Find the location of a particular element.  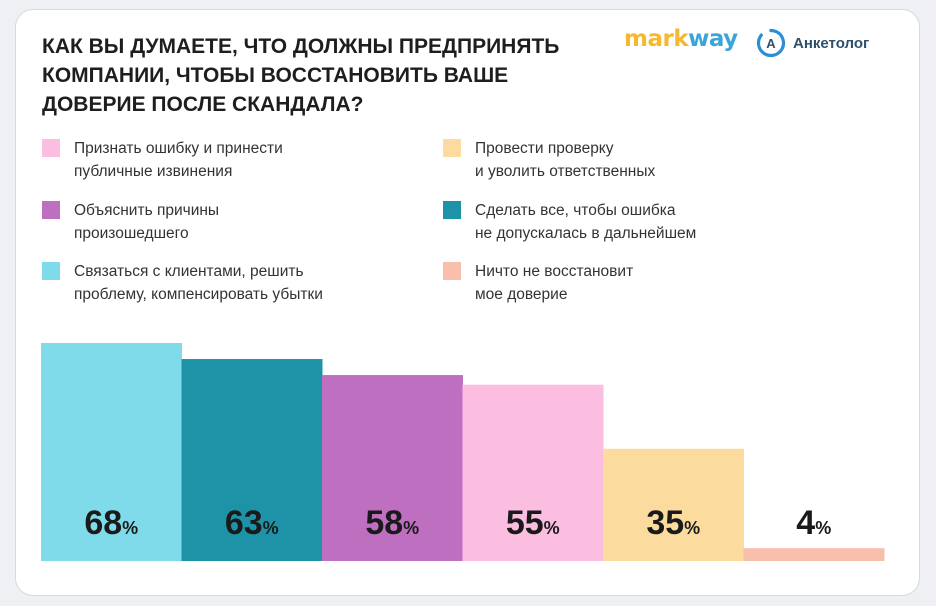

bar-value-label: 68% is located at coordinates (111, 523).